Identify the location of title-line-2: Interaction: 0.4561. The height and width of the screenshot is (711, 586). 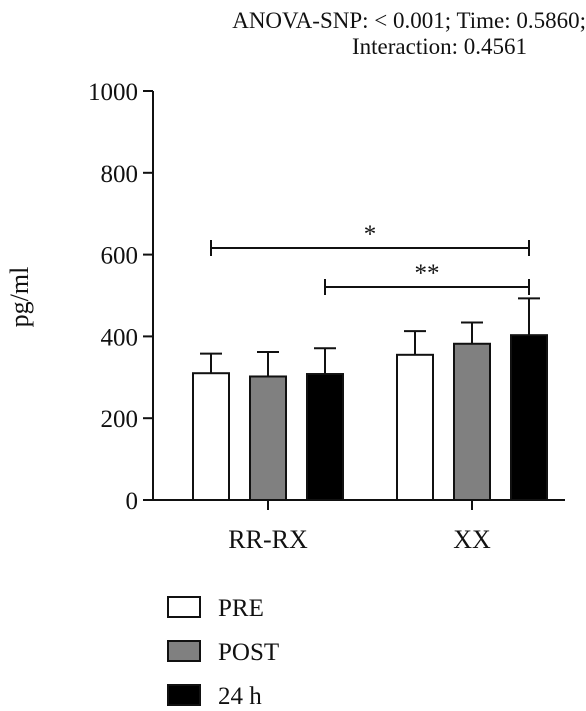
(439, 46).